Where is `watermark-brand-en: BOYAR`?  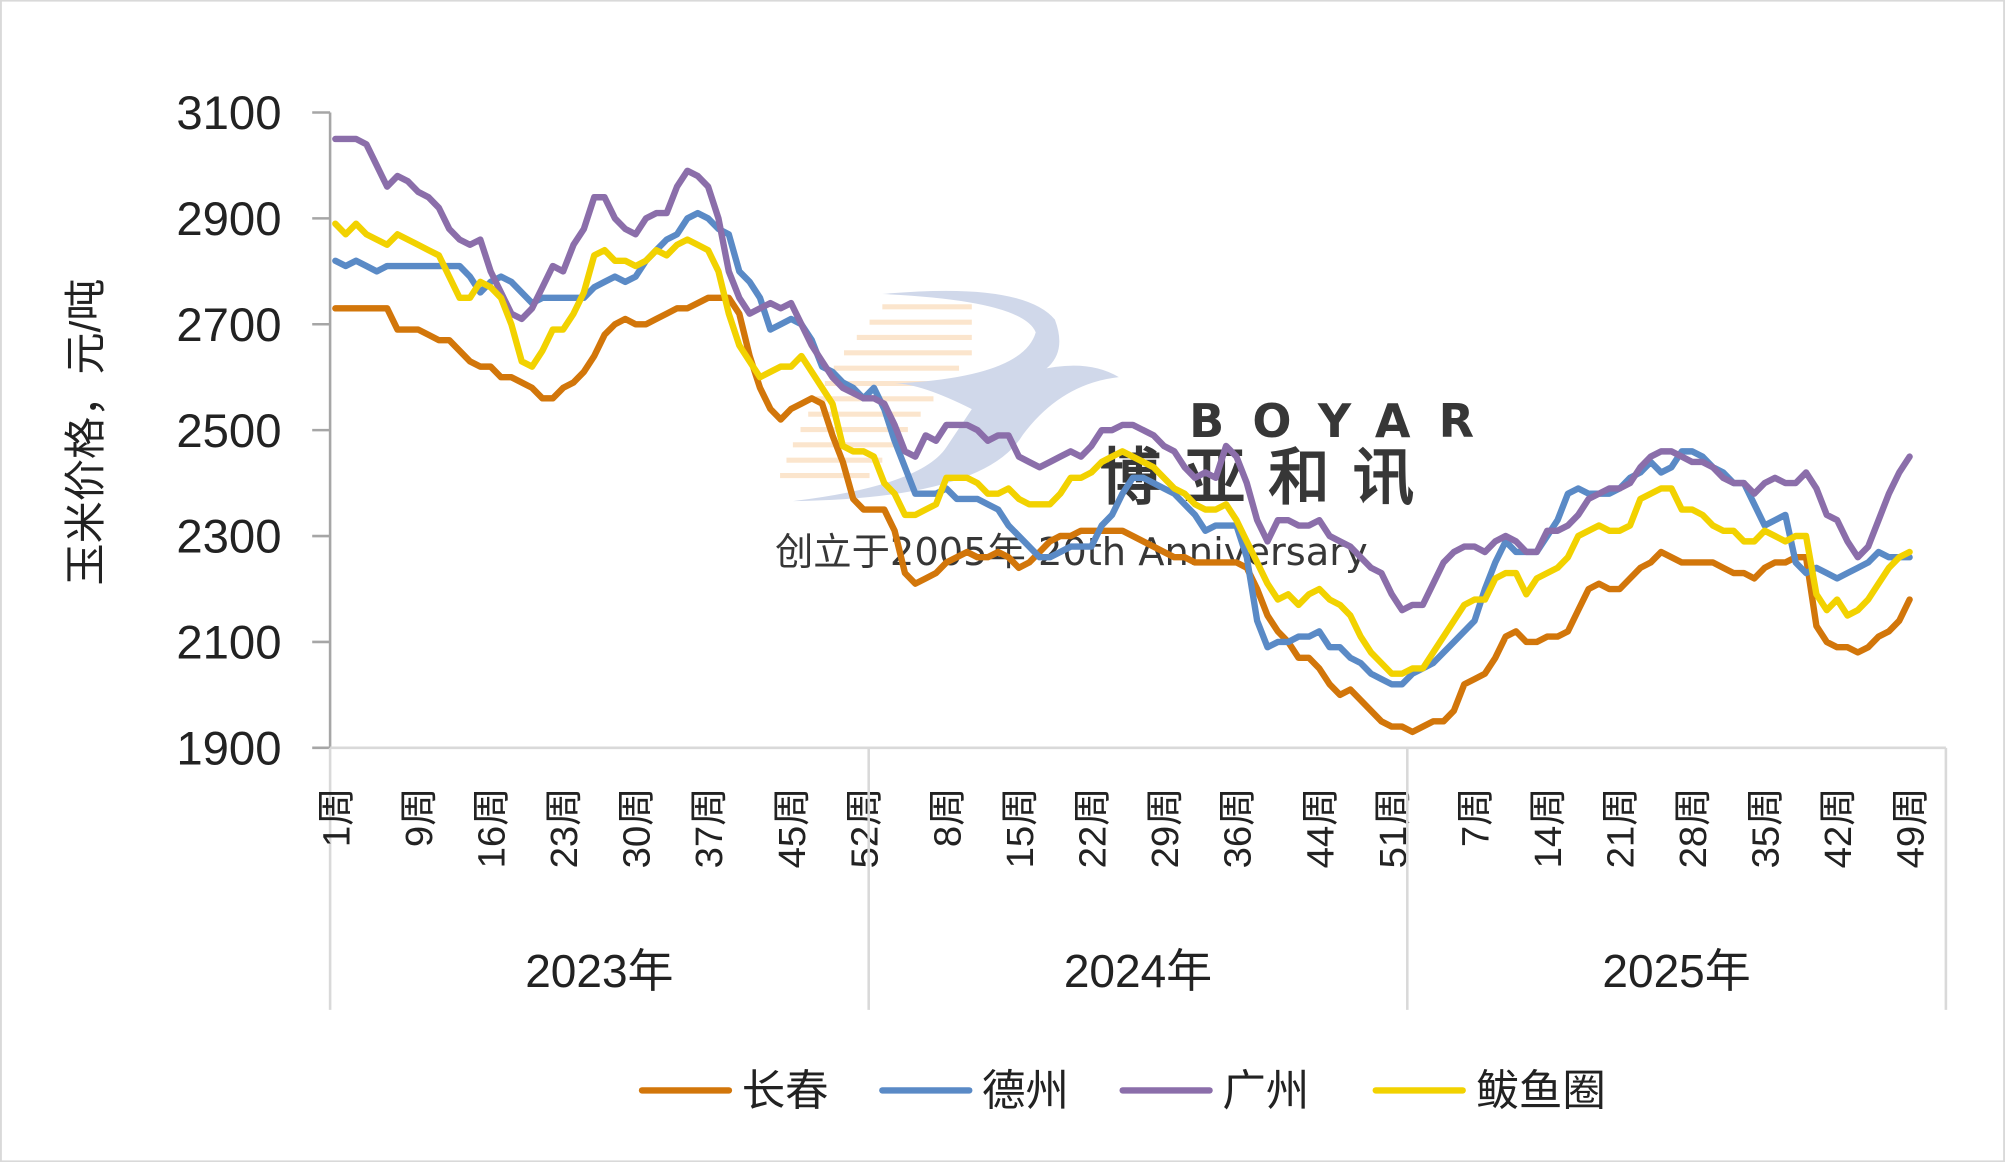
watermark-brand-en: BOYAR is located at coordinates (1345, 421).